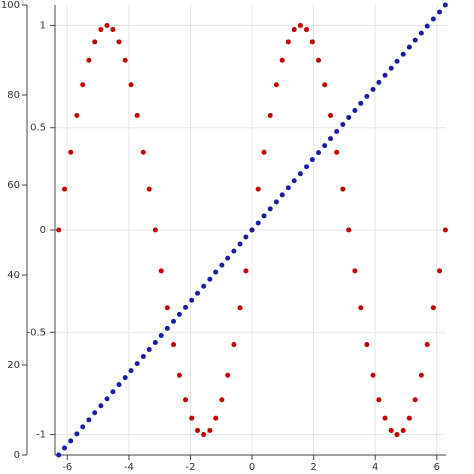 The width and height of the screenshot is (474, 474). Describe the element at coordinates (313, 467) in the screenshot. I see `x-tick-label: 2` at that location.